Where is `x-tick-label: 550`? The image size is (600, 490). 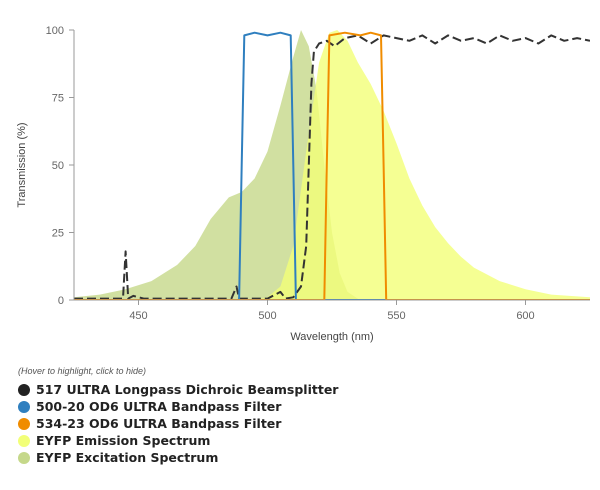 x-tick-label: 550 is located at coordinates (396, 316).